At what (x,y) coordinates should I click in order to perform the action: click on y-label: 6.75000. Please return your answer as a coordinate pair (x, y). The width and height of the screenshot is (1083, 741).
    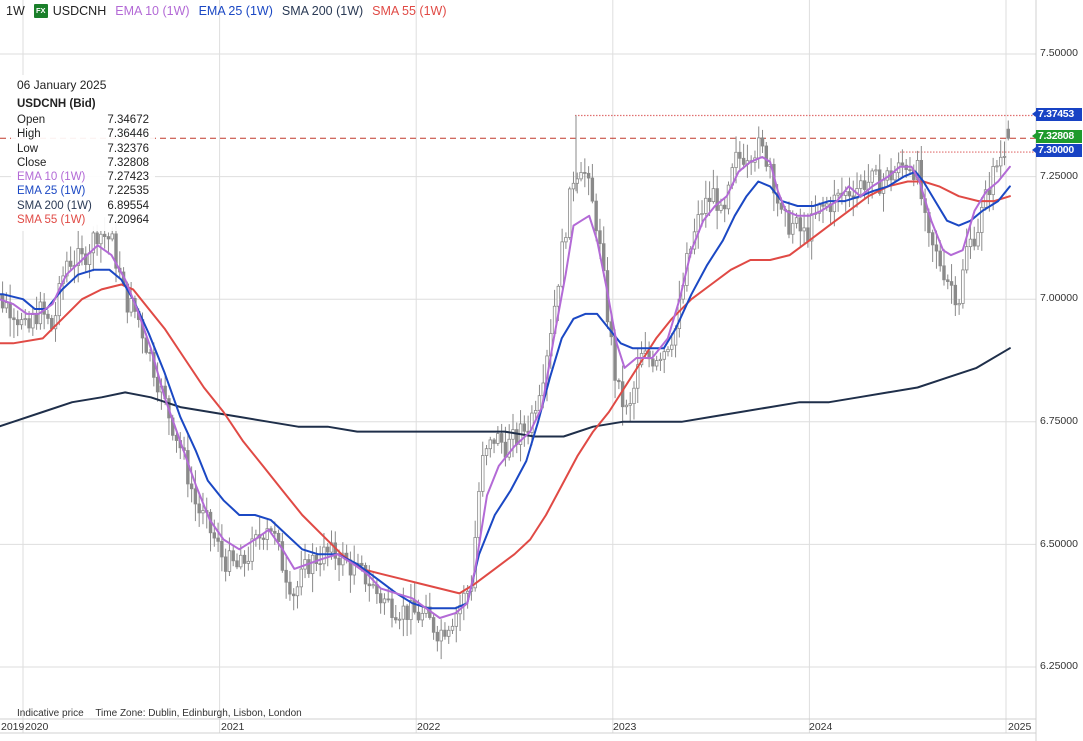
    Looking at the image, I should click on (1059, 421).